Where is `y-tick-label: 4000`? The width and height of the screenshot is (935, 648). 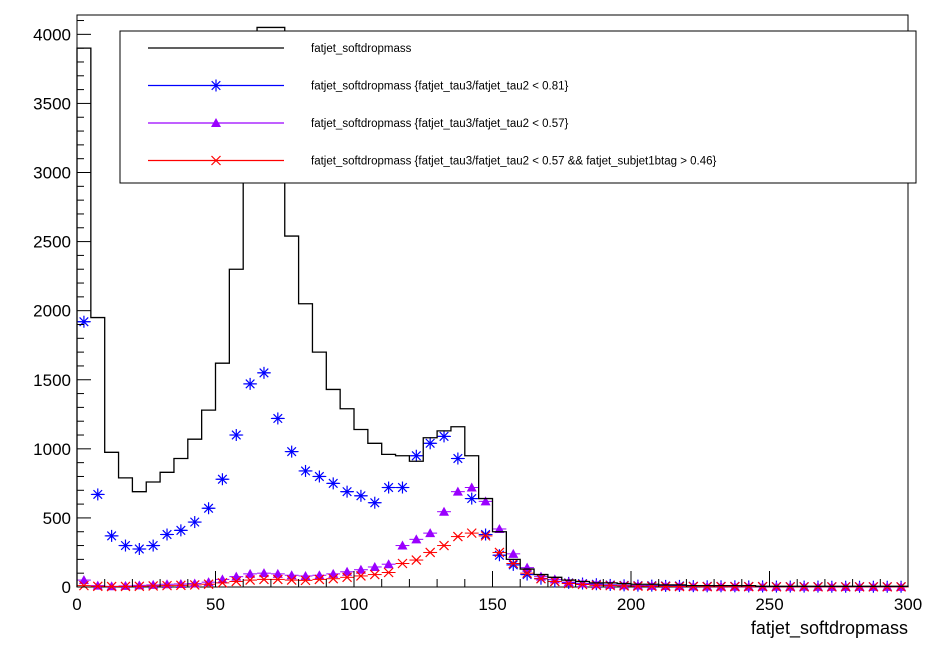 y-tick-label: 4000 is located at coordinates (52, 34).